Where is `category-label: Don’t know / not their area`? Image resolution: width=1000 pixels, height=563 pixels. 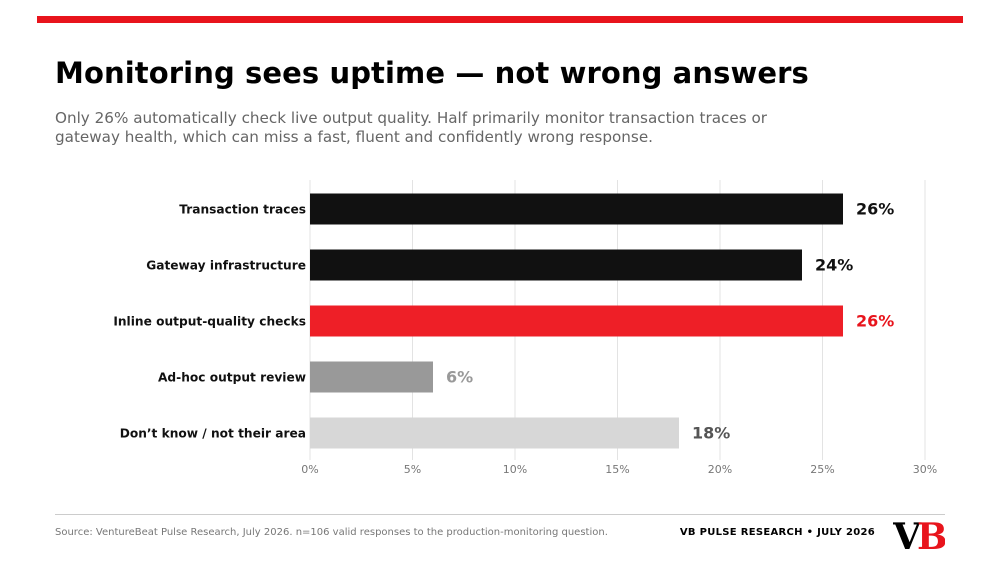 category-label: Don’t know / not their area is located at coordinates (213, 434).